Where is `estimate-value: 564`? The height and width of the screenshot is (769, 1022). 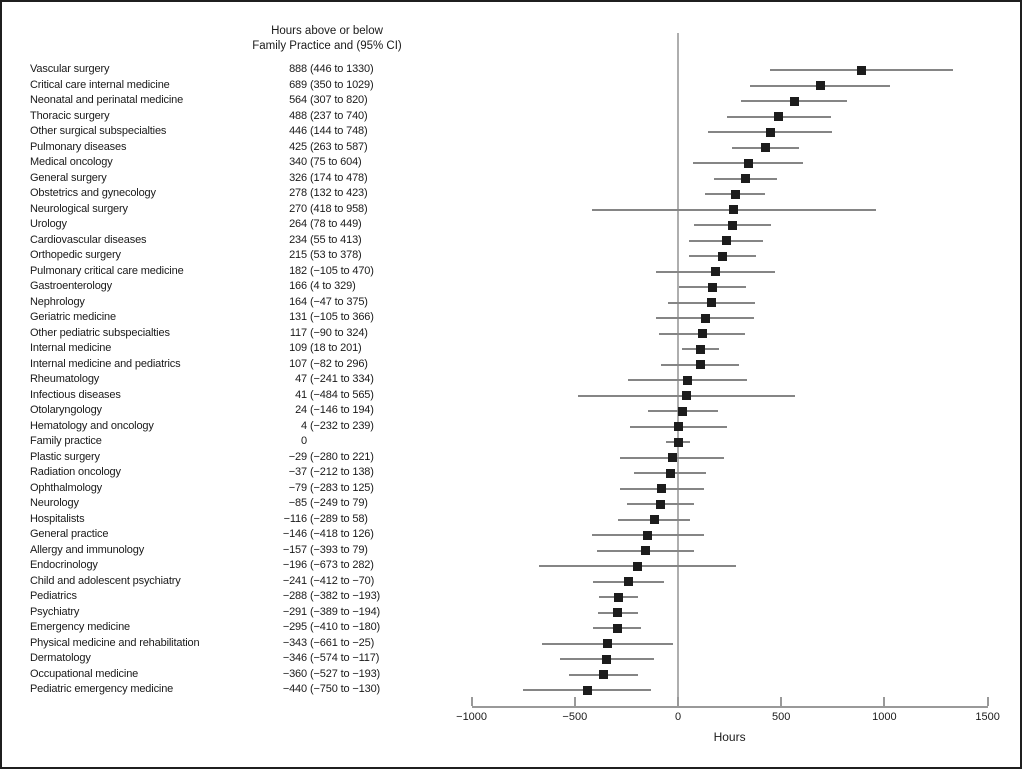 estimate-value: 564 is located at coordinates (298, 100).